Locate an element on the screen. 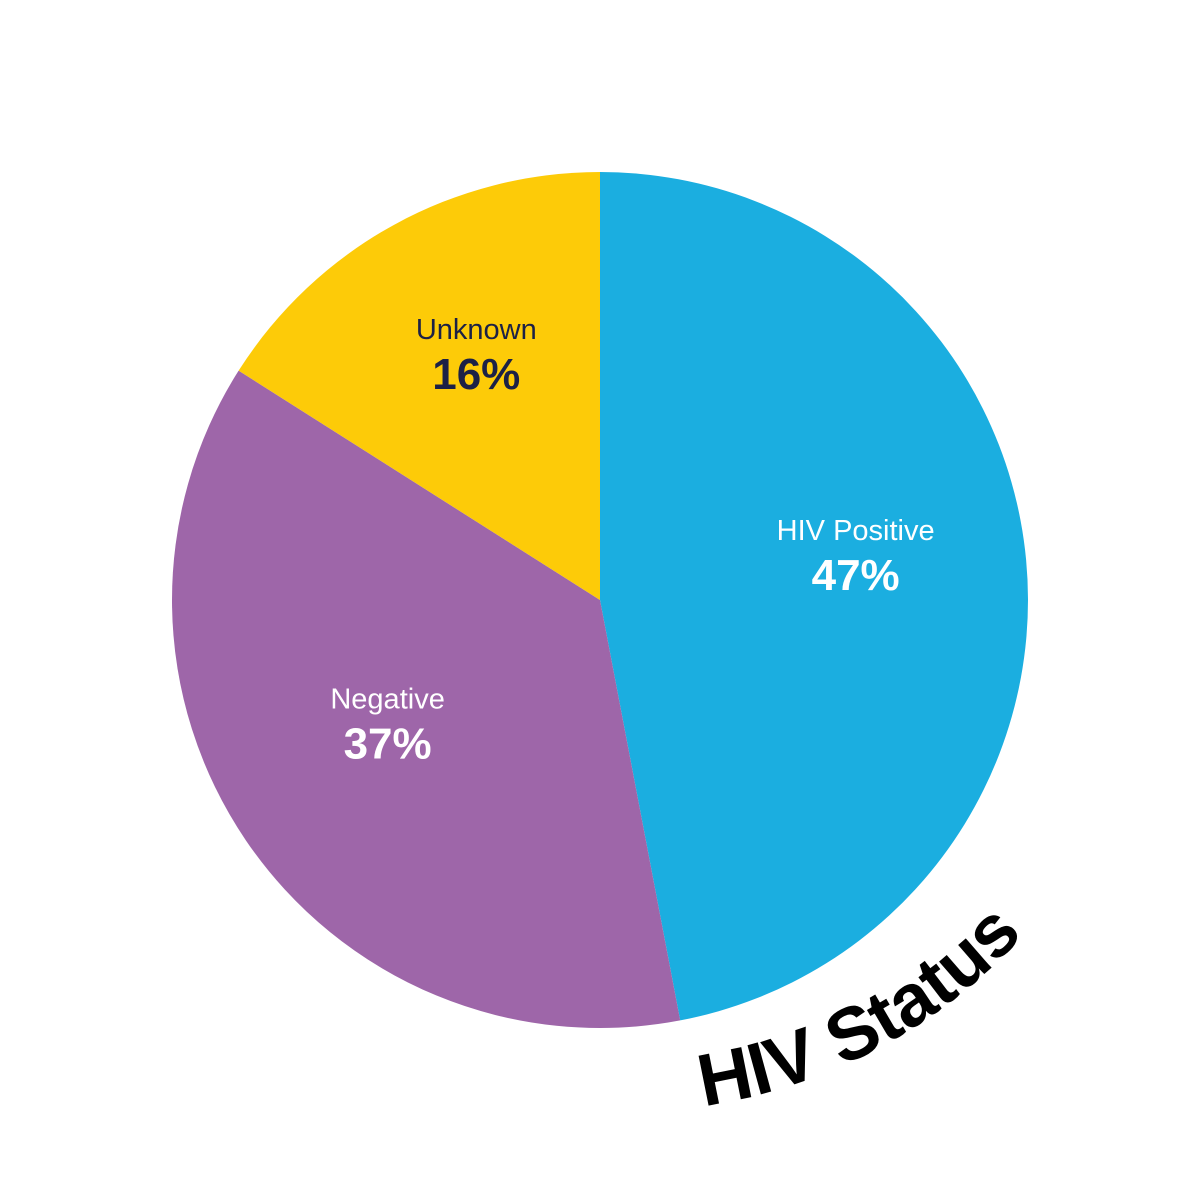 This screenshot has width=1200, height=1200. slice-value-unknown: 16% is located at coordinates (476, 374).